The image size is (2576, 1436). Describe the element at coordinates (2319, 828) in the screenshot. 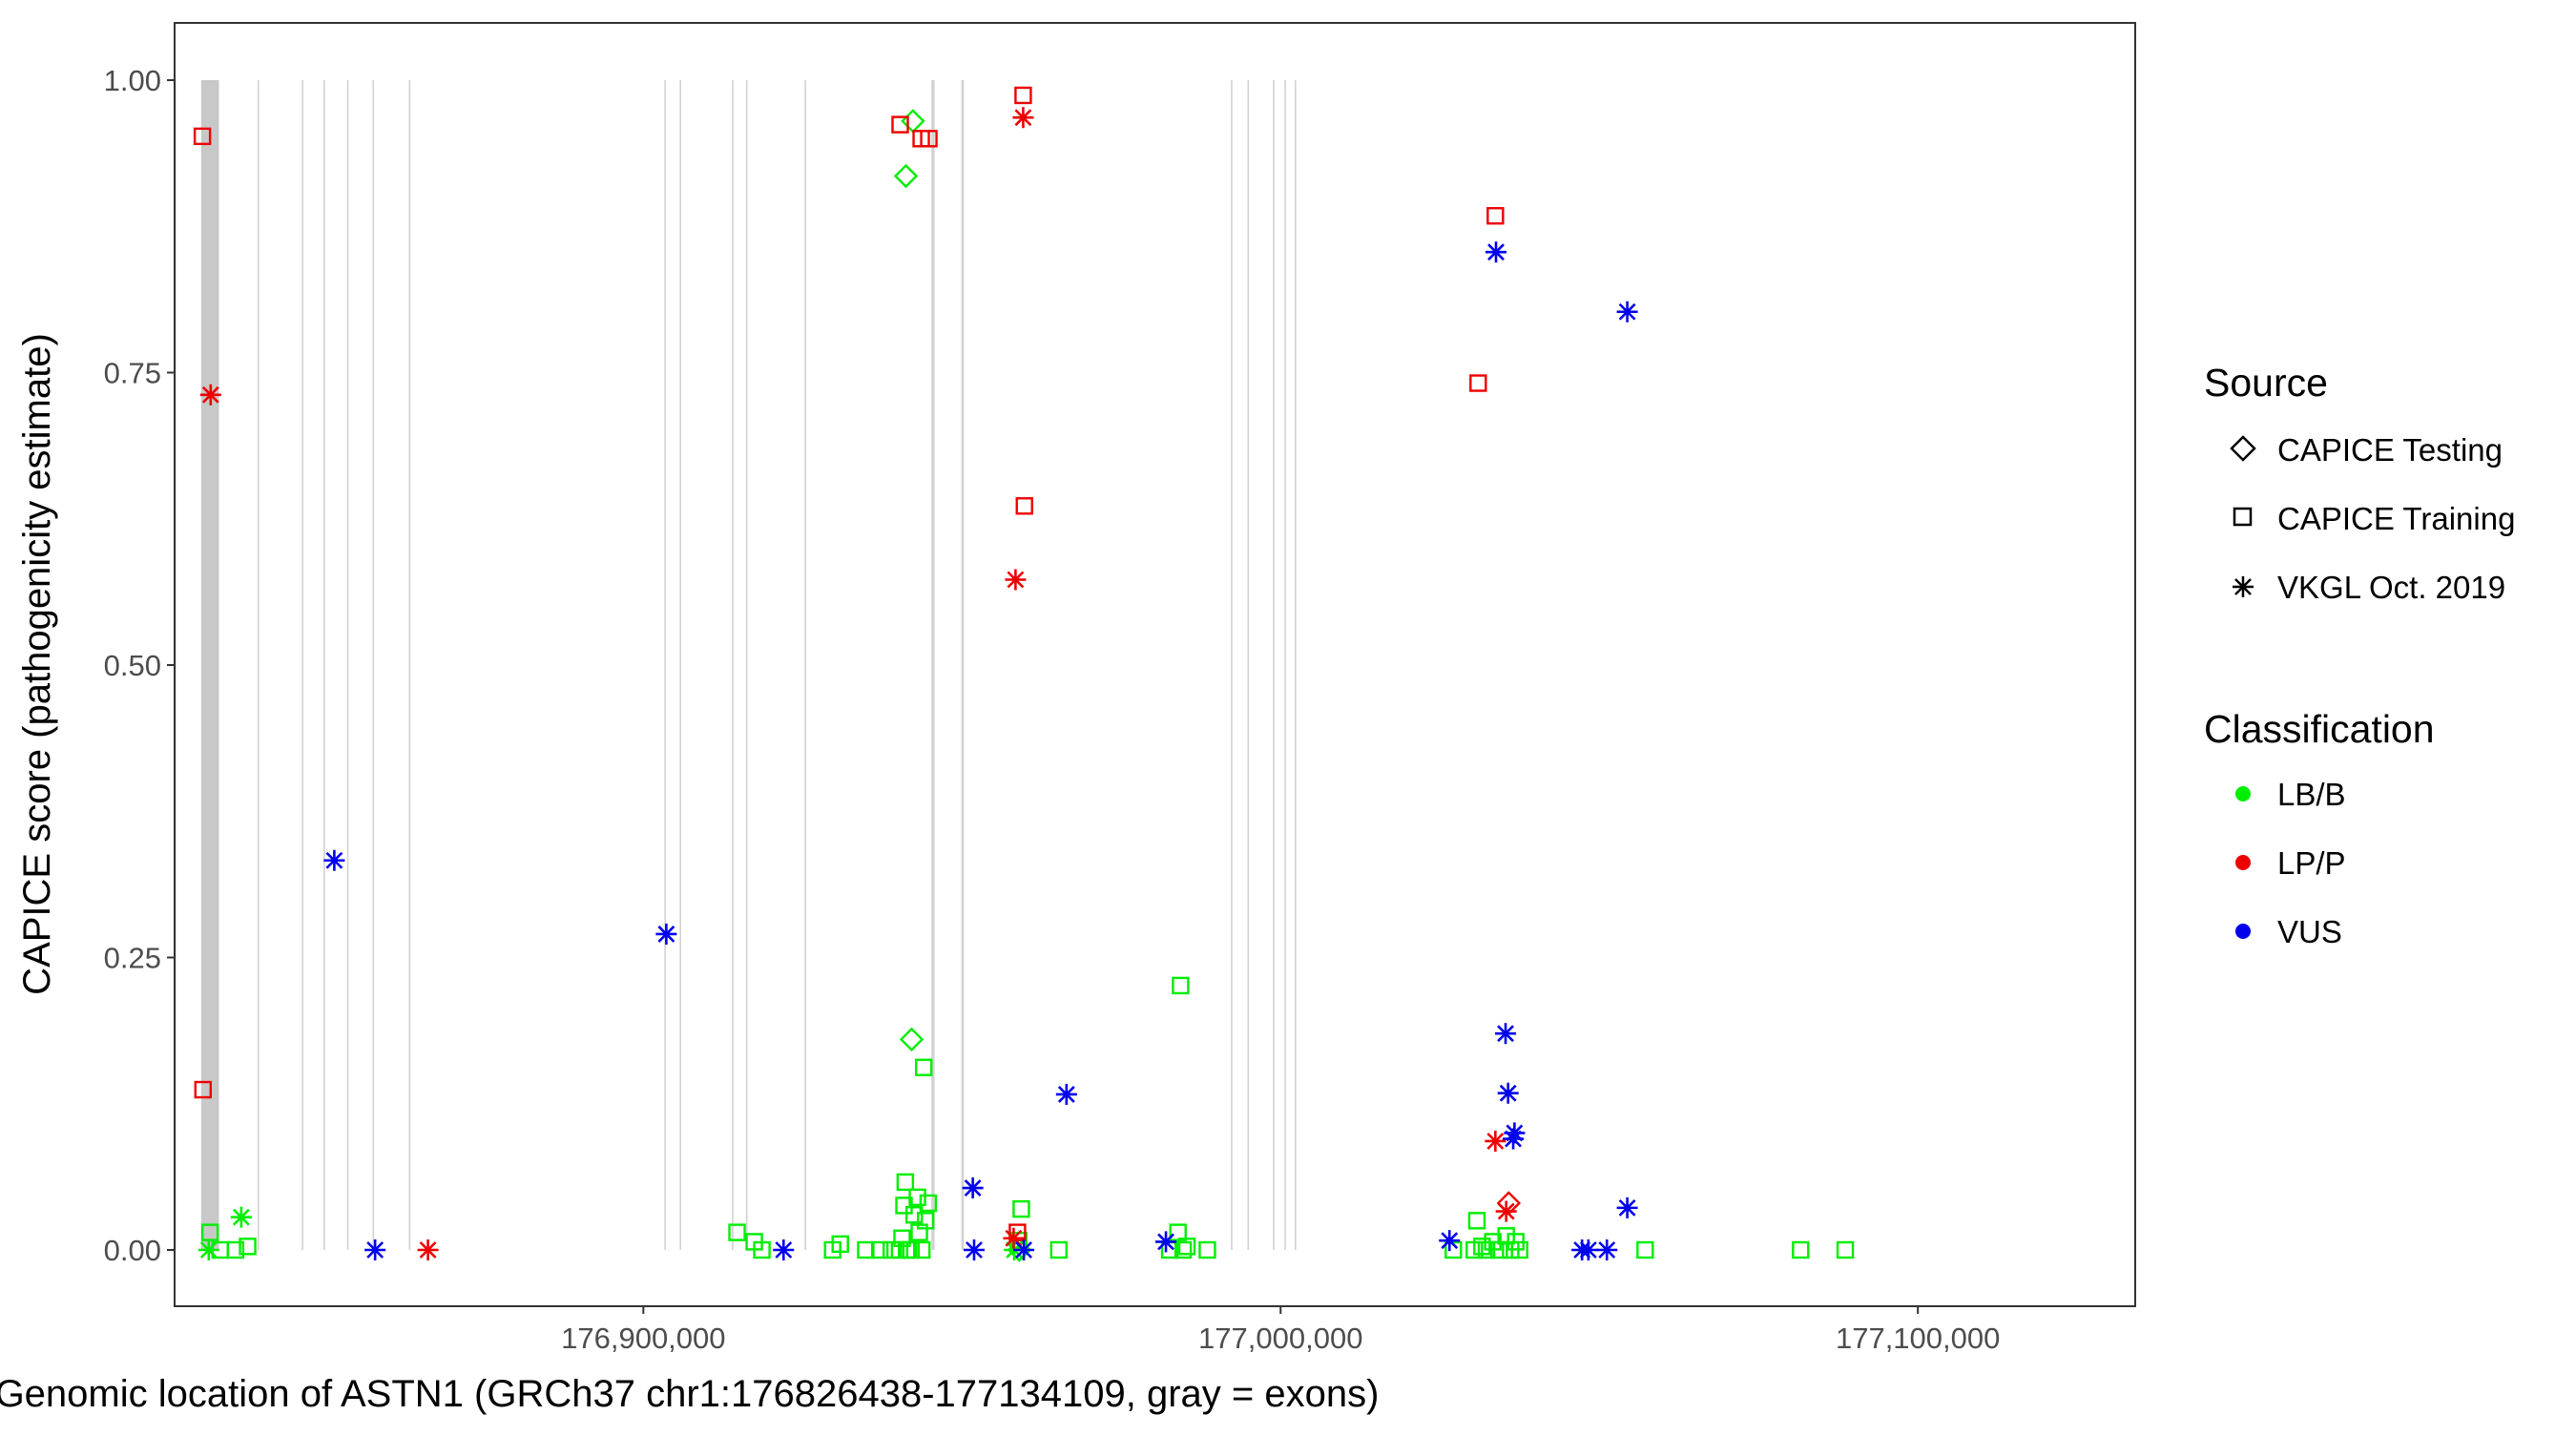

I see `legend-classification: Classification LB/B LP/P VUS` at that location.